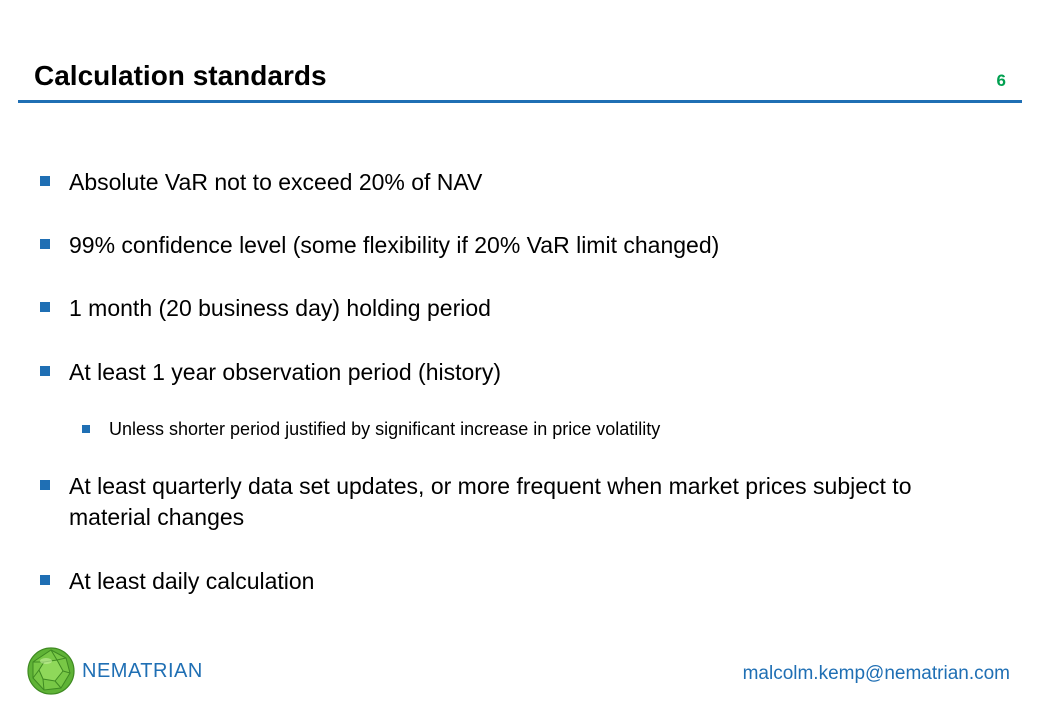 The height and width of the screenshot is (720, 1040). What do you see at coordinates (280, 308) in the screenshot?
I see `bullet-text: 1 month (20 business day) holding period` at bounding box center [280, 308].